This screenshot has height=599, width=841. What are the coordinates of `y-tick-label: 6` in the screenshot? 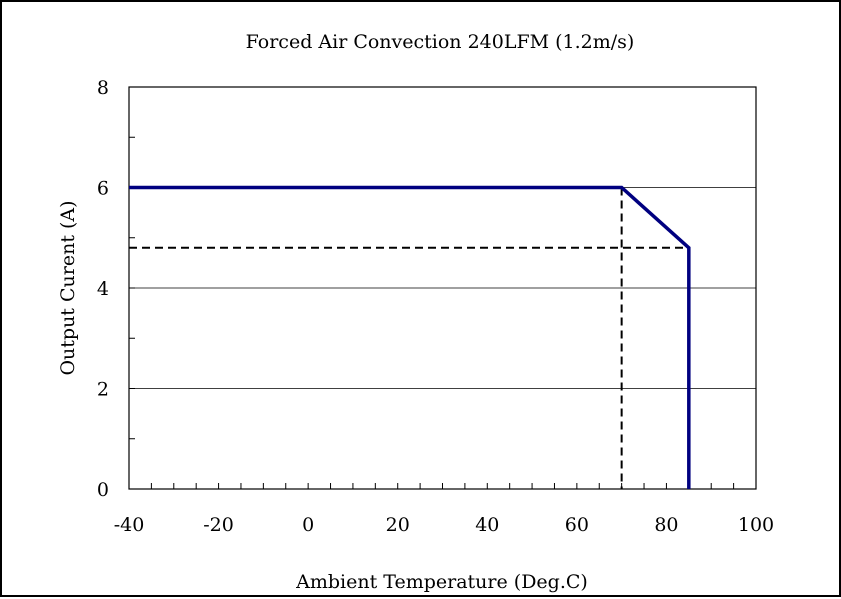 It's located at (103, 189).